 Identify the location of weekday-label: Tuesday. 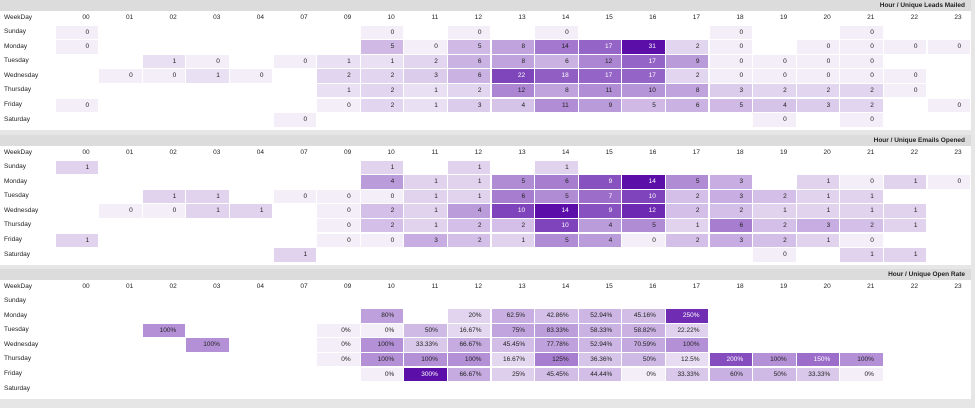
(16, 61).